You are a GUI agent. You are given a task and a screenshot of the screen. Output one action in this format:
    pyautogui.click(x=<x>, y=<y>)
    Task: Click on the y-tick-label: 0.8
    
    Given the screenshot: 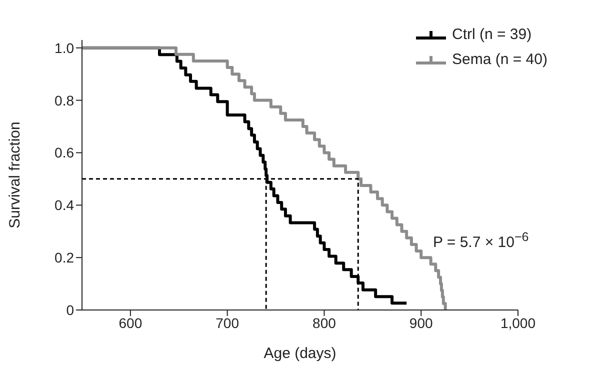 What is the action you would take?
    pyautogui.click(x=64, y=100)
    